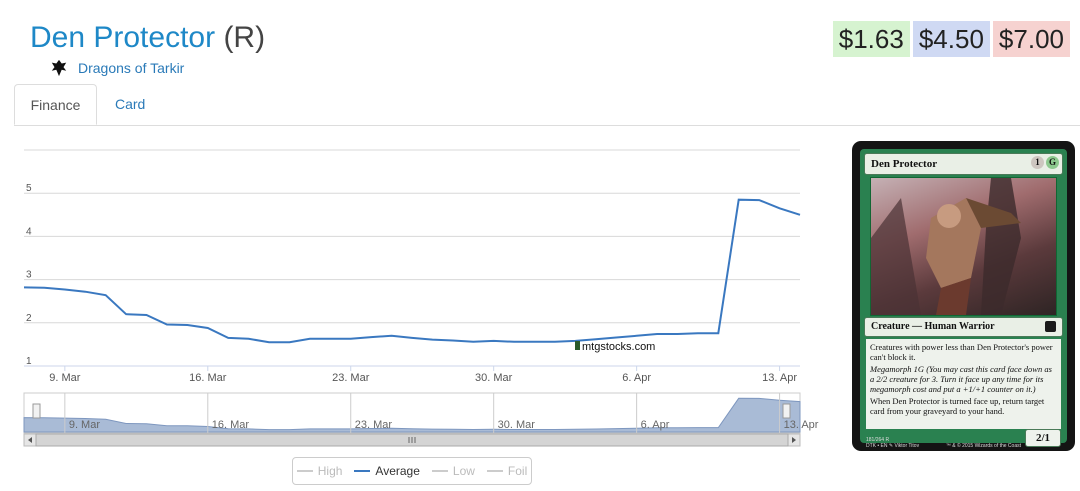  Describe the element at coordinates (517, 425) in the screenshot. I see `navigator-tick-label: 30. Mar` at that location.